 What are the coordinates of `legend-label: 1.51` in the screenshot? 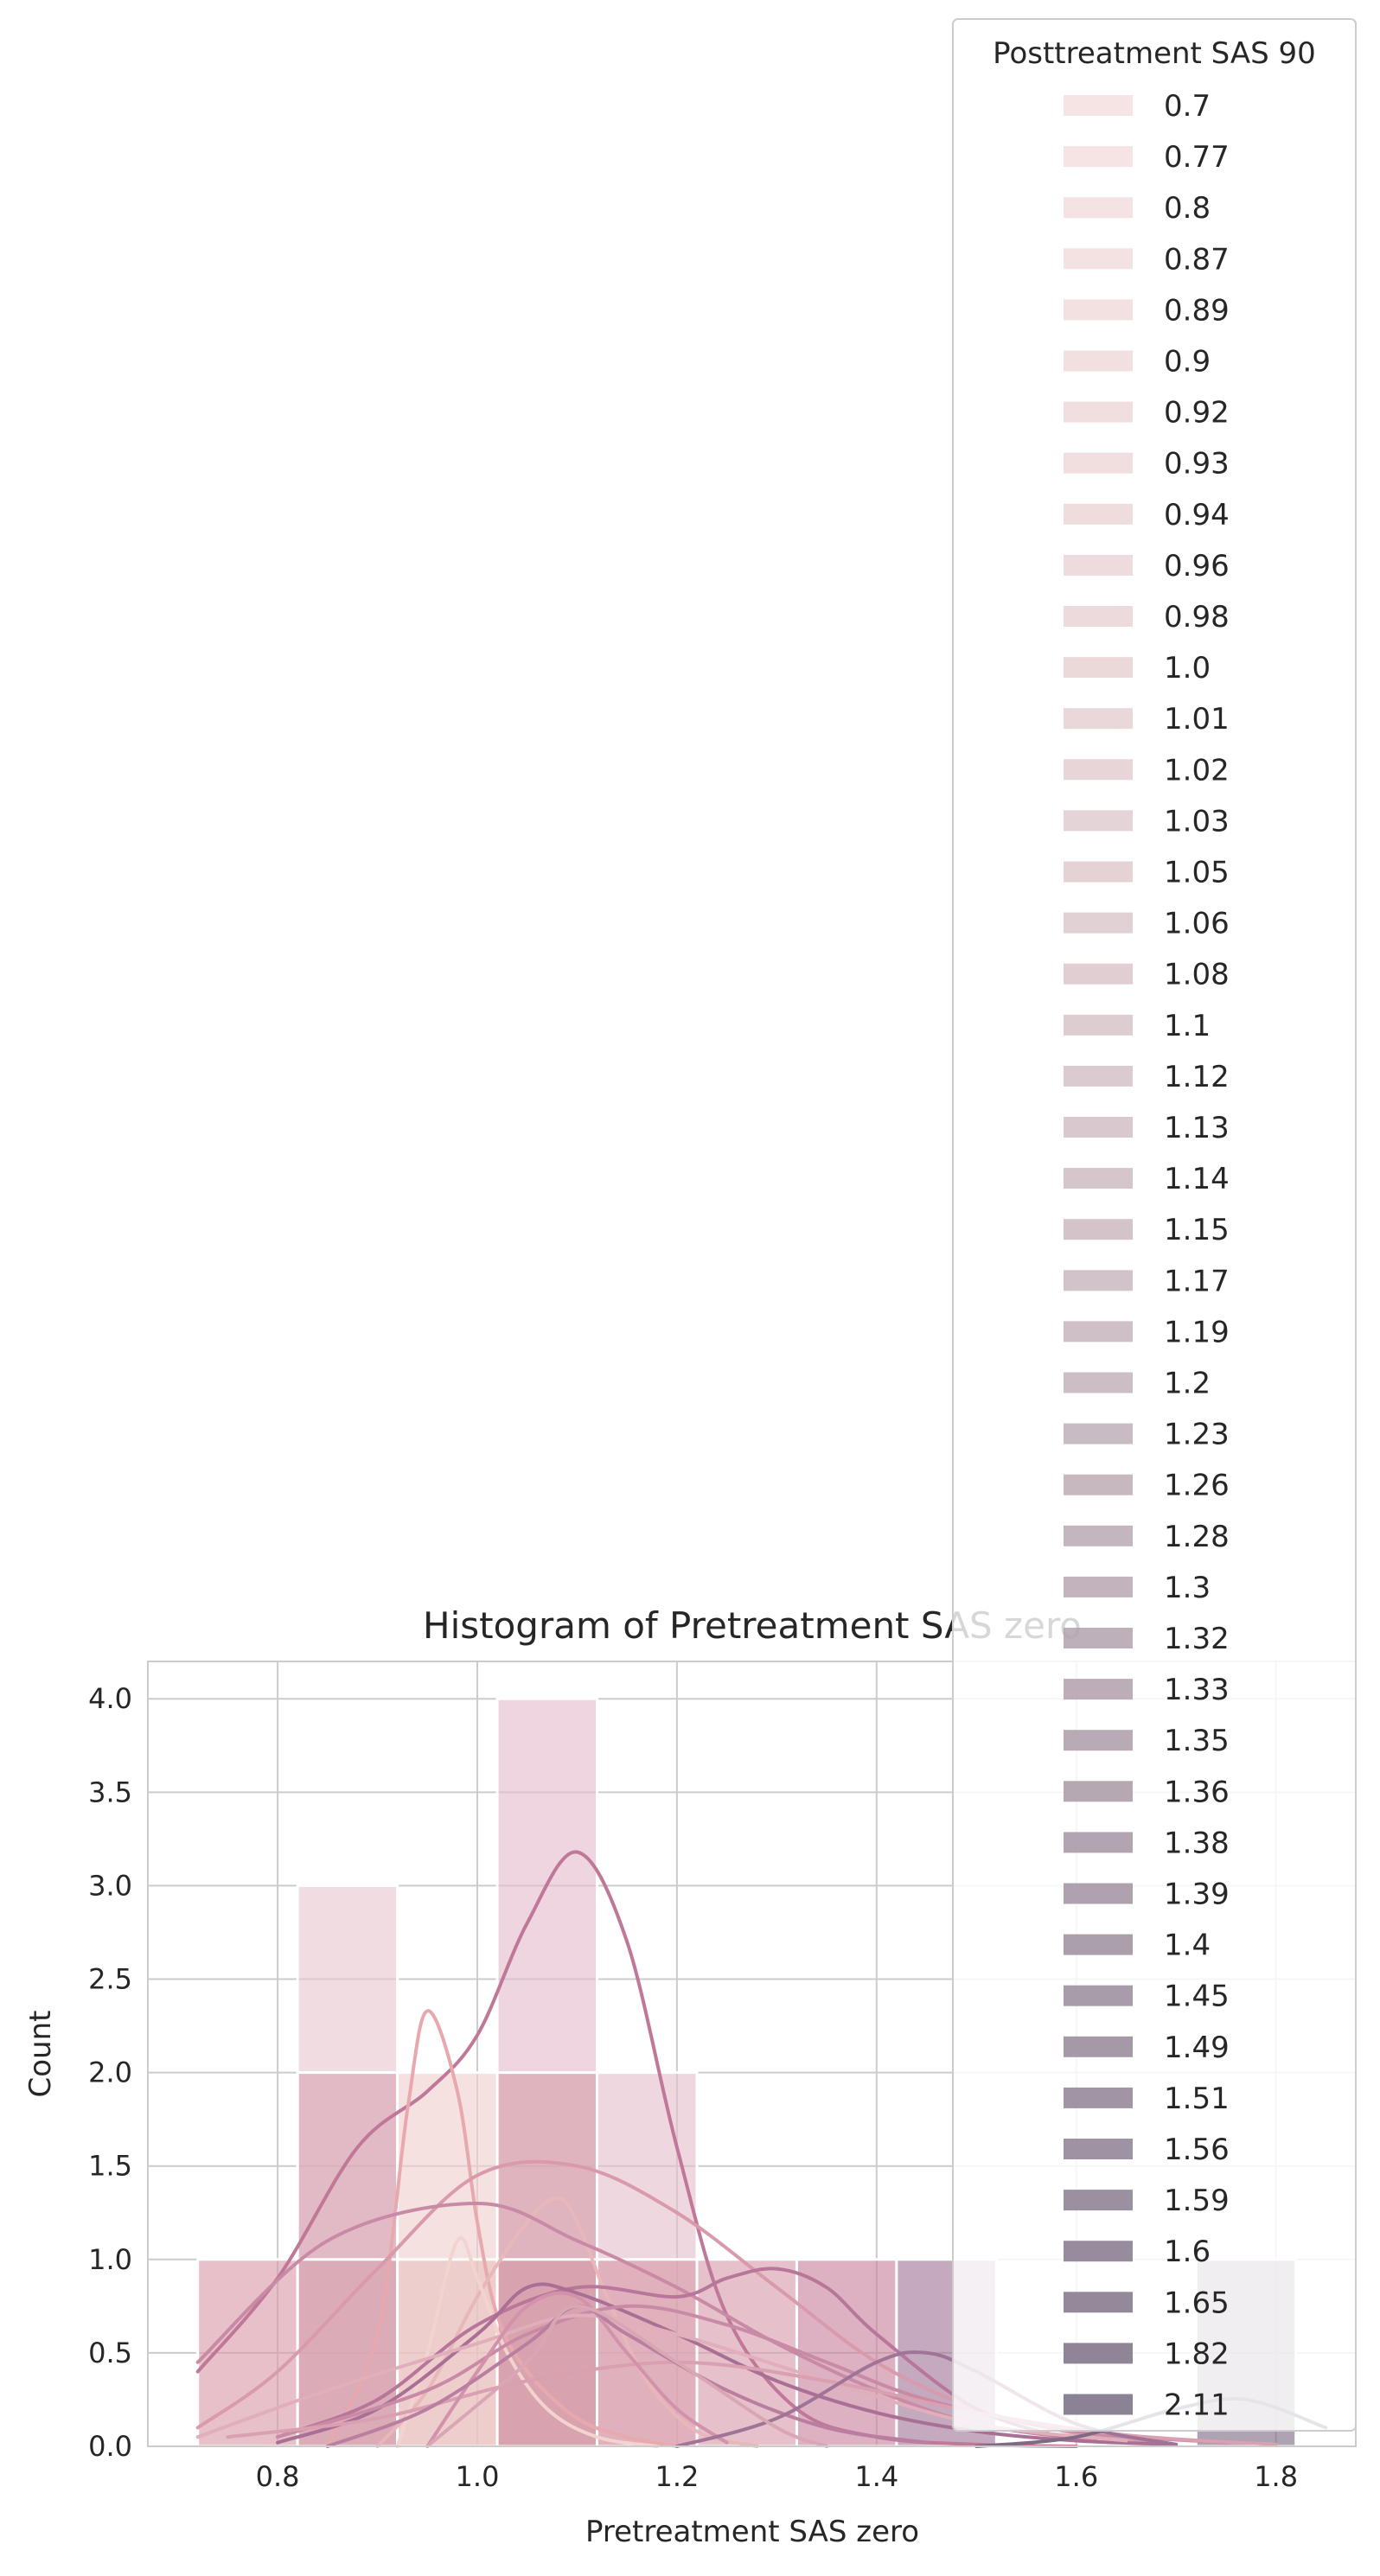 It's located at (1197, 2099).